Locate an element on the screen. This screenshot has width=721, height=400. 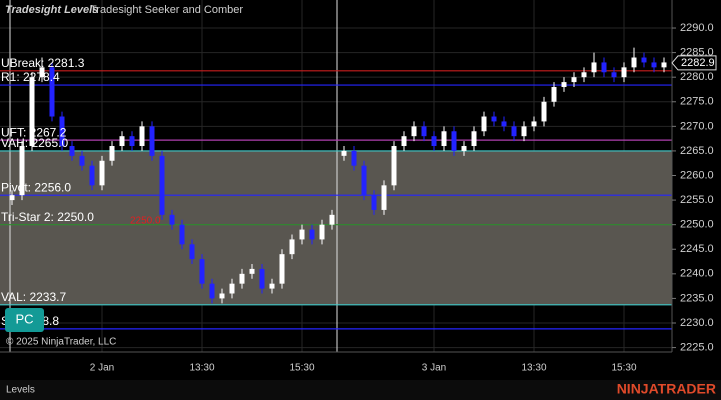
badge-label: PC is located at coordinates (24, 318).